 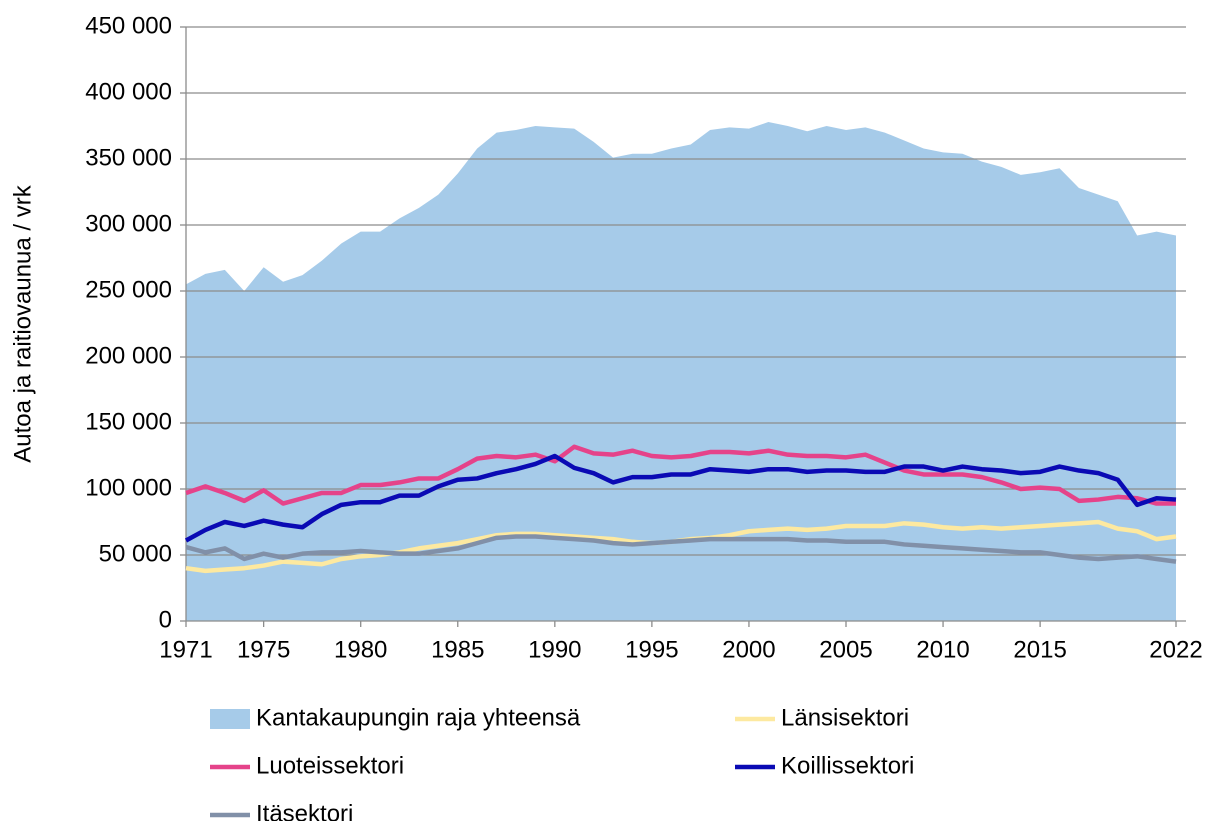 What do you see at coordinates (1175, 649) in the screenshot?
I see `x-tick-label: 2022` at bounding box center [1175, 649].